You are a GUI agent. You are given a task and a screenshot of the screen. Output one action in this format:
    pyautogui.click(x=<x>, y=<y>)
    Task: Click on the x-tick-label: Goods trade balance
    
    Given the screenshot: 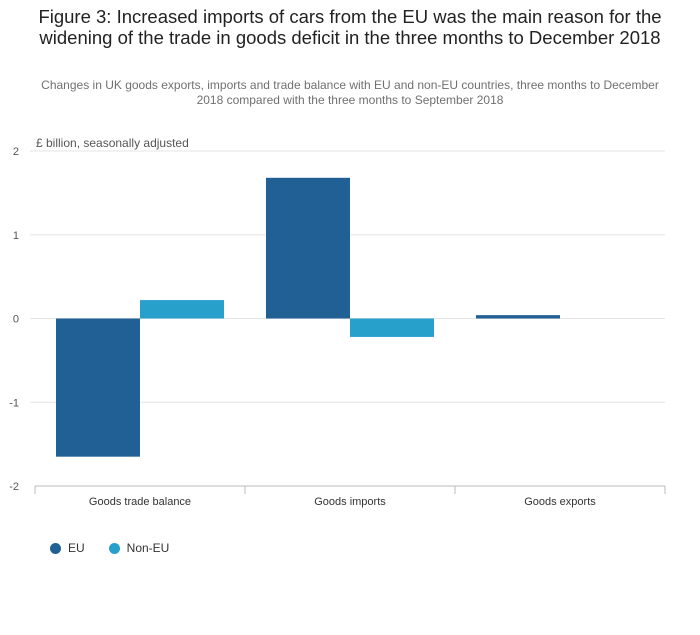 What is the action you would take?
    pyautogui.click(x=140, y=502)
    